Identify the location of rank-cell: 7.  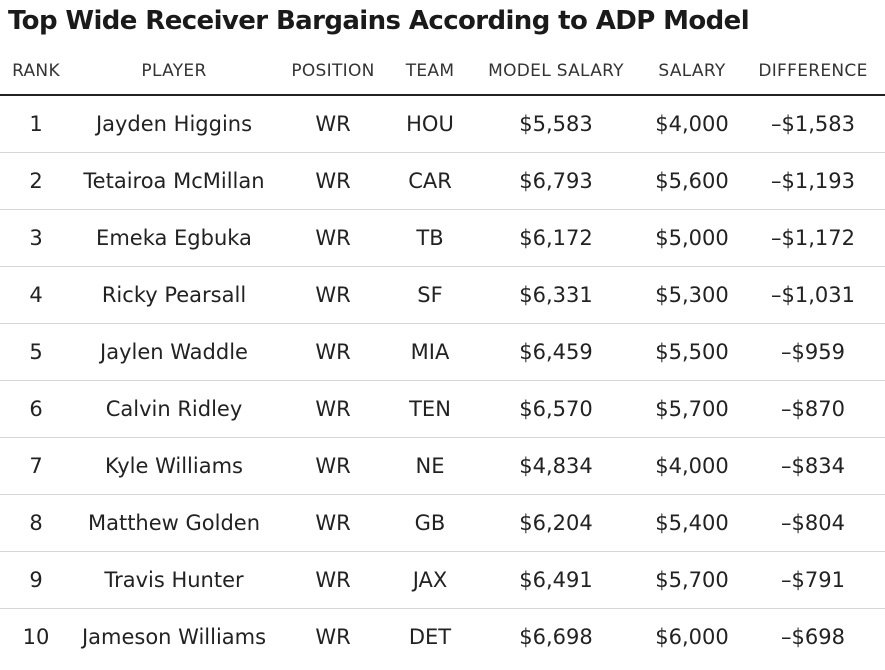
(36, 466).